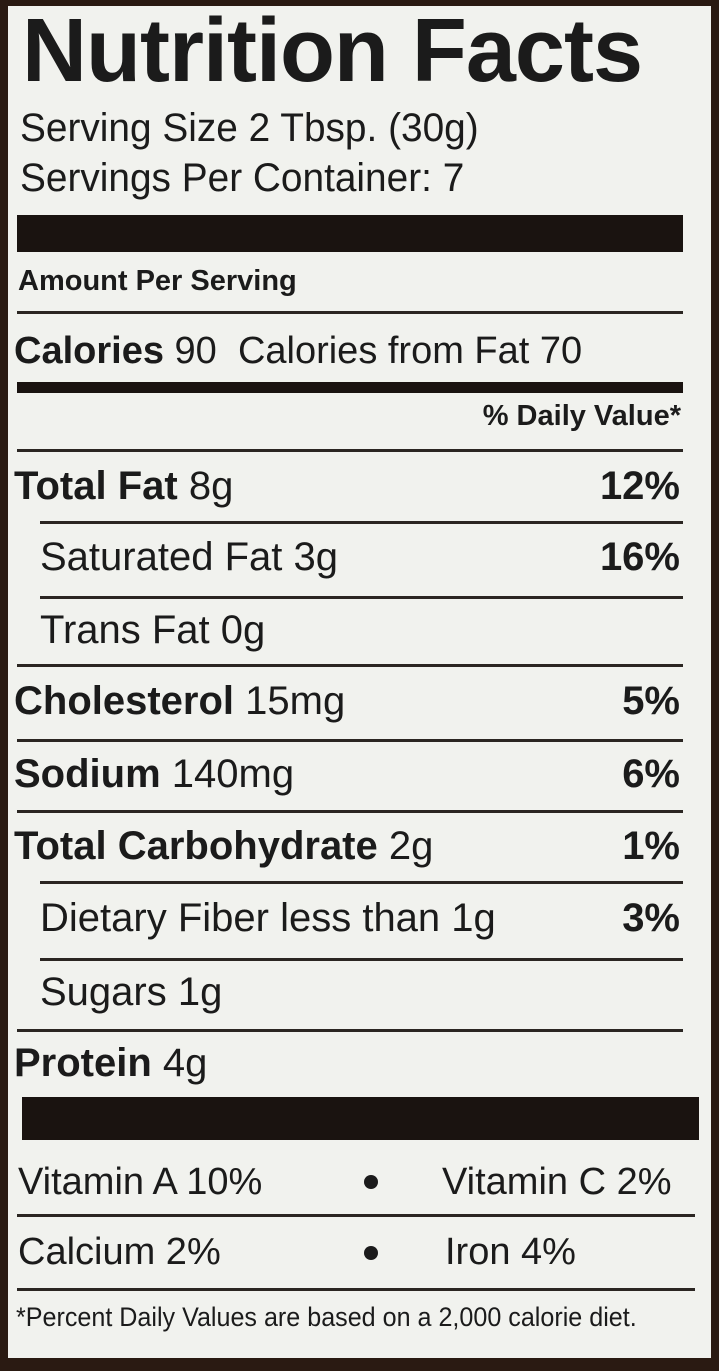 The height and width of the screenshot is (1371, 719). I want to click on nutrient-amount: 3g, so click(316, 557).